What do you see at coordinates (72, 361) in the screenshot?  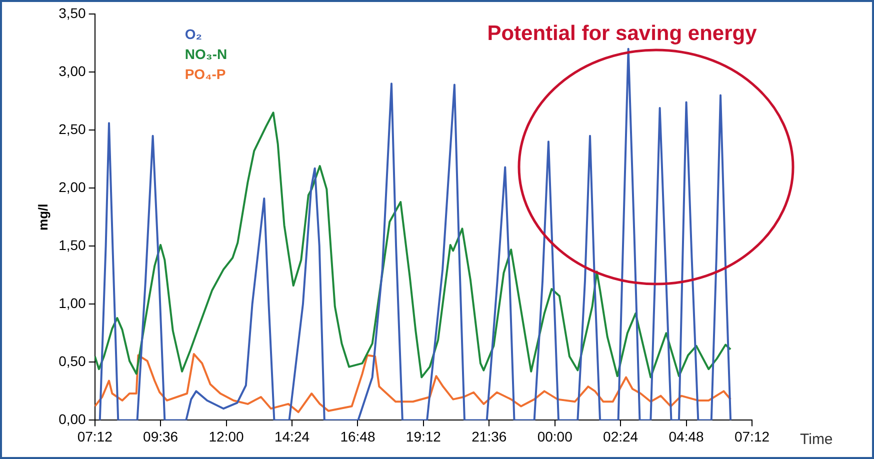 I see `y-tick-label: 0,50` at bounding box center [72, 361].